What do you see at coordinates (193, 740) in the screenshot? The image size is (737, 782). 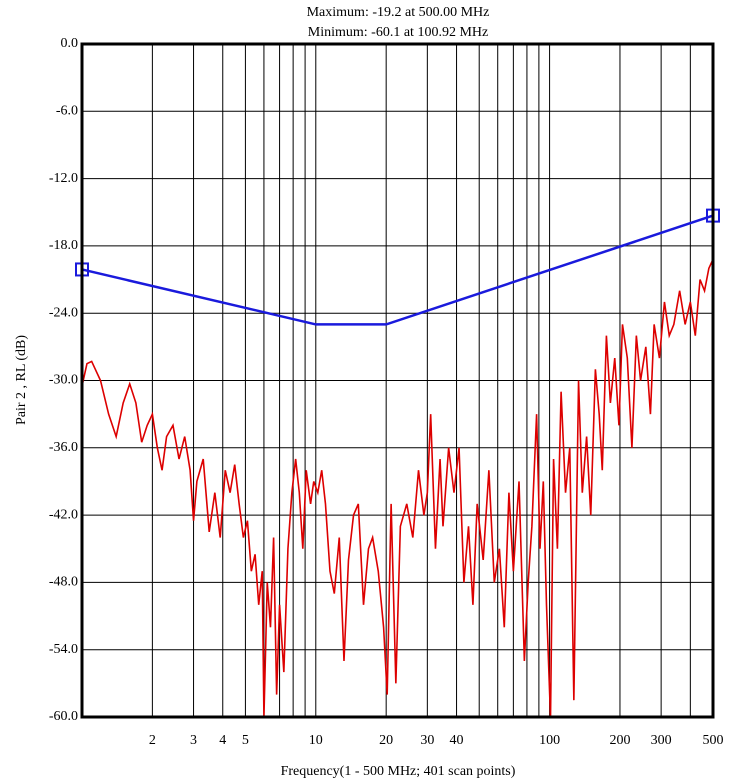 I see `x-tick-label: 3` at bounding box center [193, 740].